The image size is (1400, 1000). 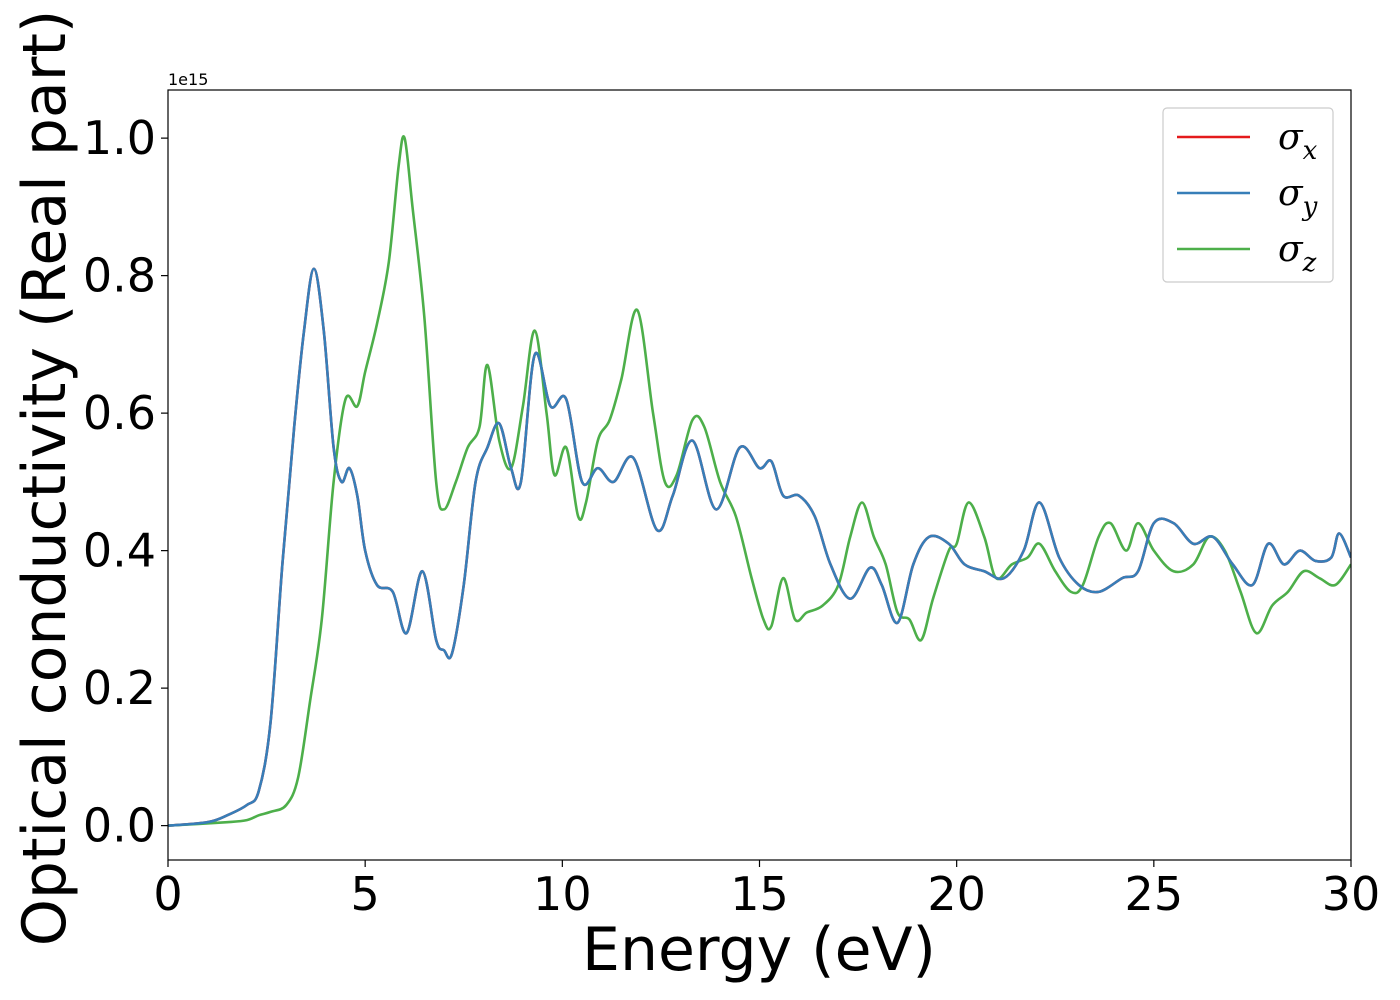 What do you see at coordinates (119, 551) in the screenshot?
I see `y-tick-label: 0.4` at bounding box center [119, 551].